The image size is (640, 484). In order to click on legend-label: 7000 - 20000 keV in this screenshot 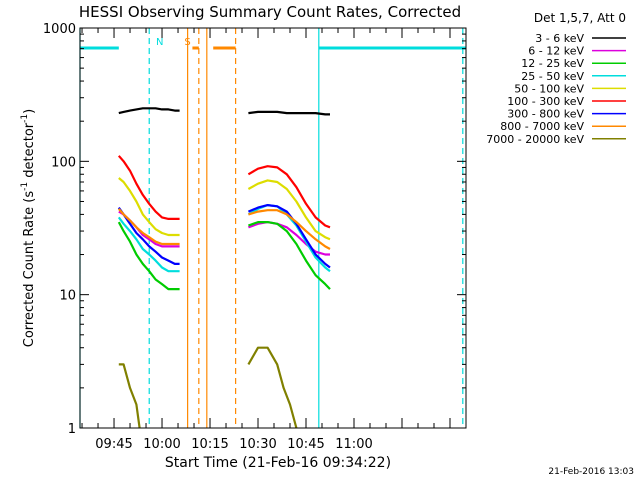, I will do `click(535, 139)`.